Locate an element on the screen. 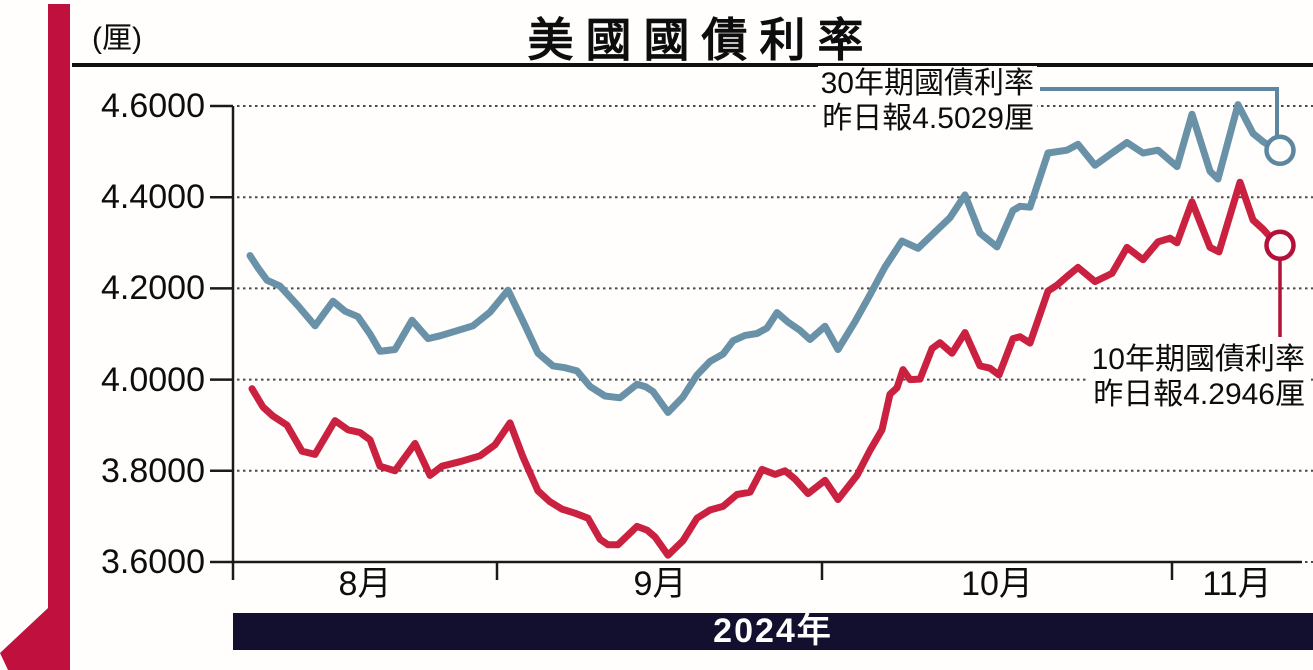 The height and width of the screenshot is (670, 1313). y-tick-label: 4.0000 is located at coordinates (153, 380).